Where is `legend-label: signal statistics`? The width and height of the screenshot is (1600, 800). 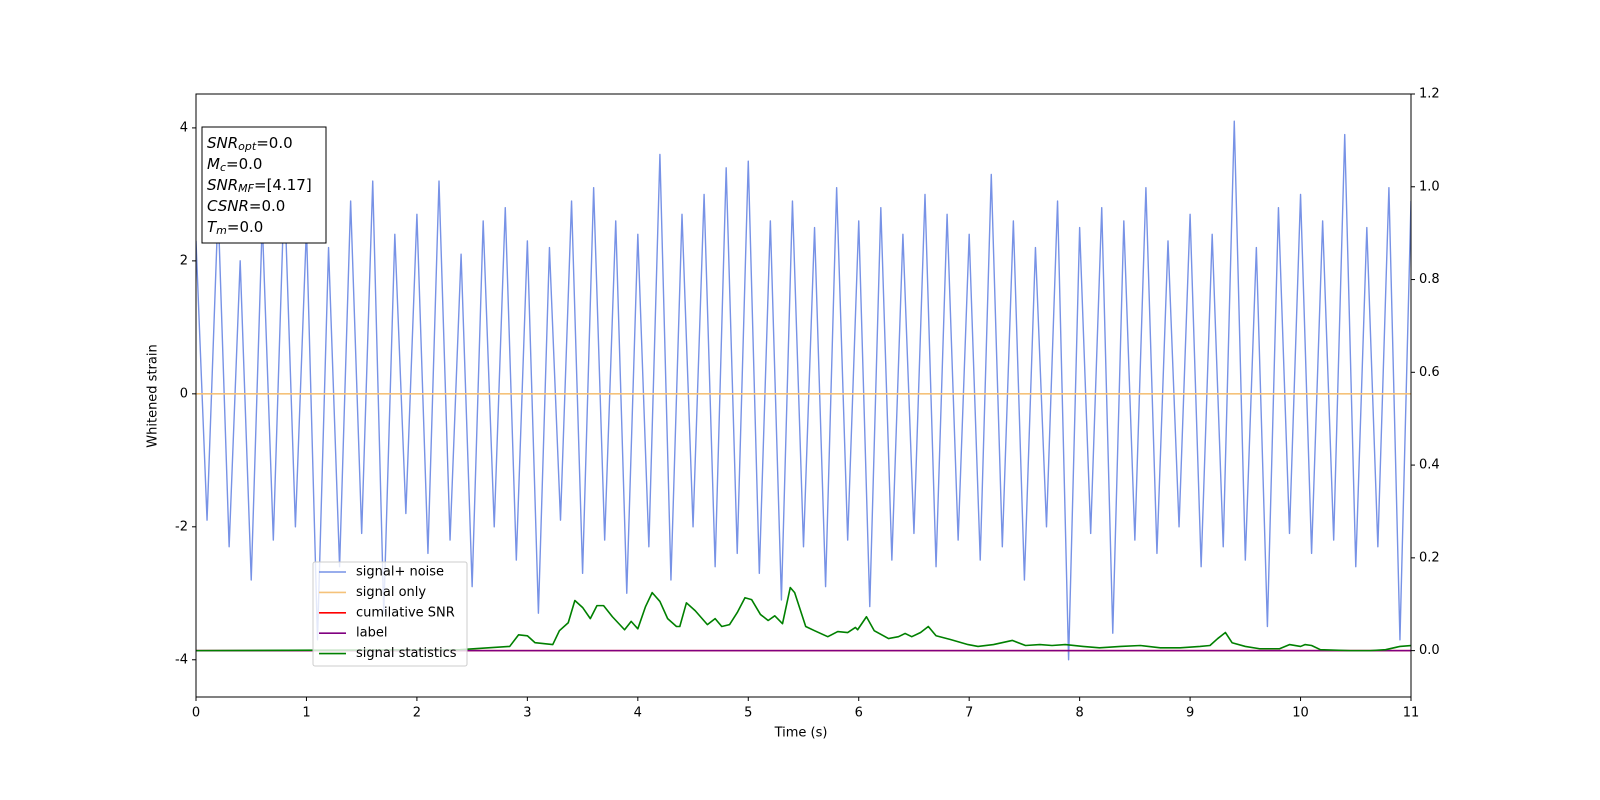
legend-label: signal statistics is located at coordinates (406, 653).